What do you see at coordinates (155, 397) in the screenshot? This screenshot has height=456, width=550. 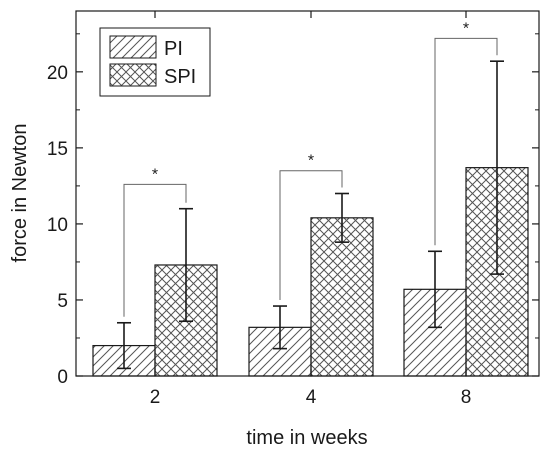 I see `x-tick-label-2: 2` at bounding box center [155, 397].